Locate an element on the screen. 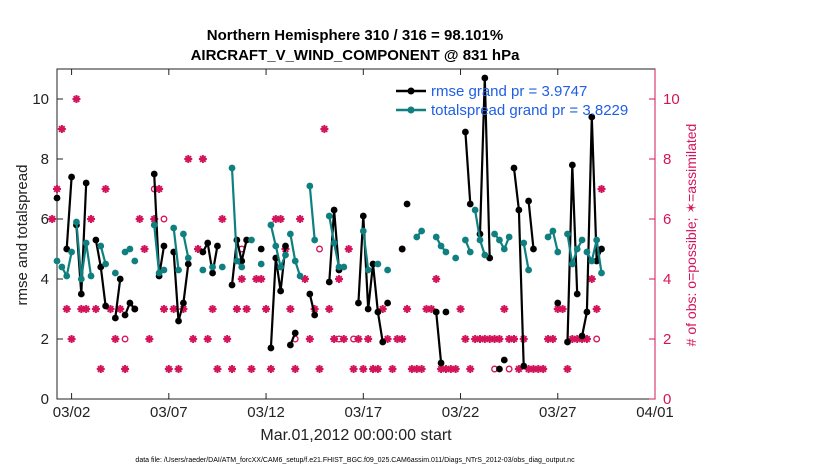 The width and height of the screenshot is (830, 470). y-right-tick-label: 10 is located at coordinates (671, 99).